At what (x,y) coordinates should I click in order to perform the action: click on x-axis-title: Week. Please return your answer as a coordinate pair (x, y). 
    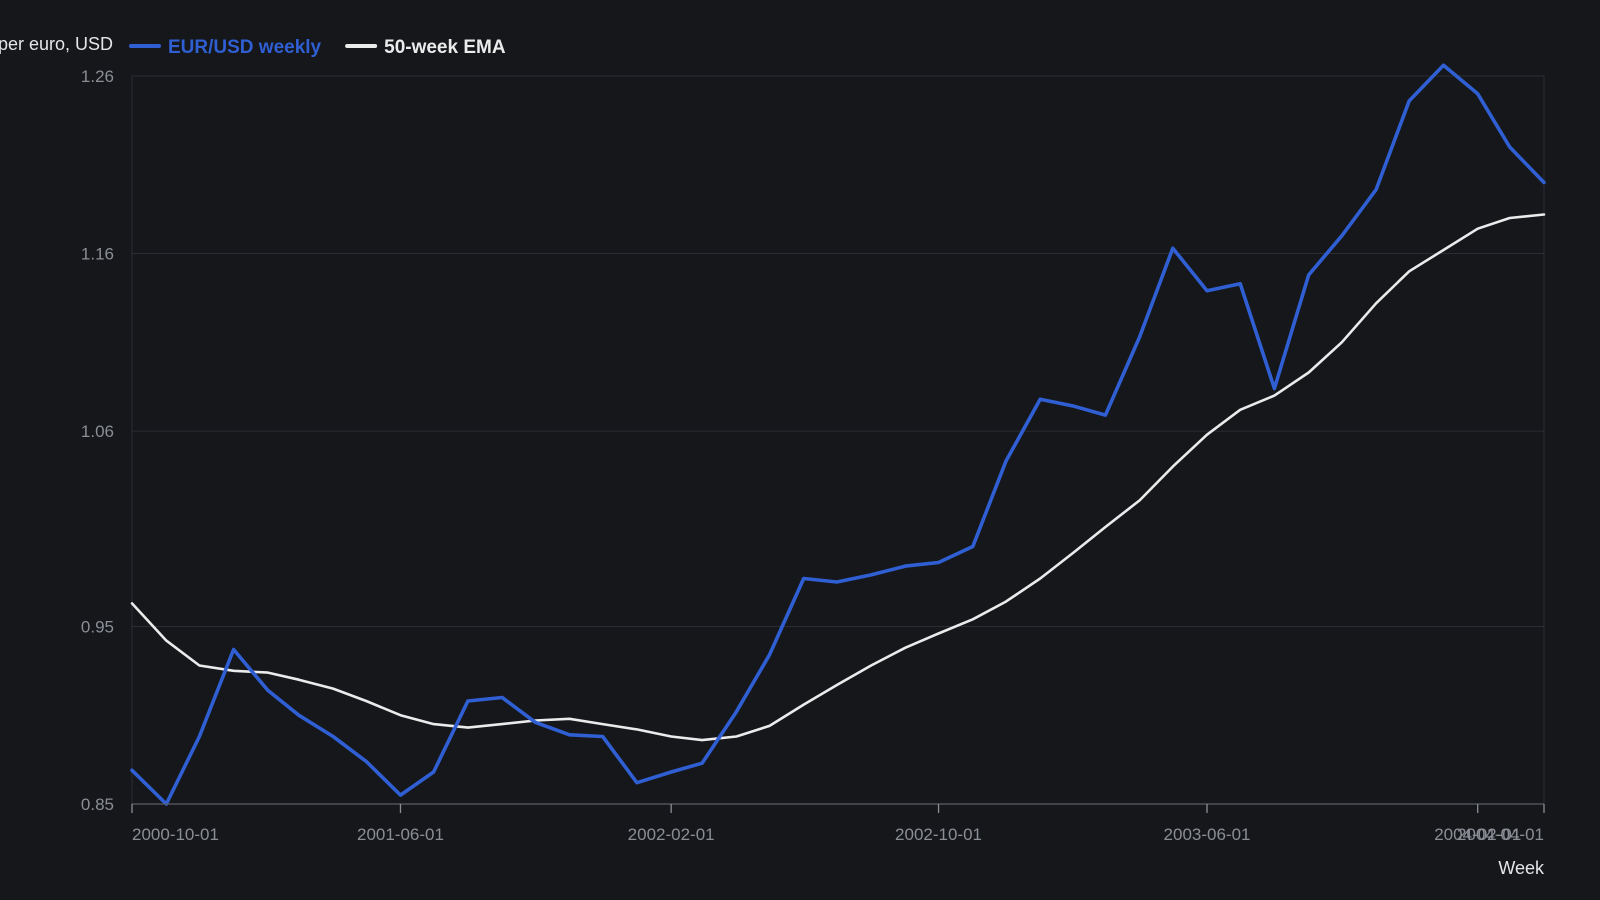
    Looking at the image, I should click on (1521, 868).